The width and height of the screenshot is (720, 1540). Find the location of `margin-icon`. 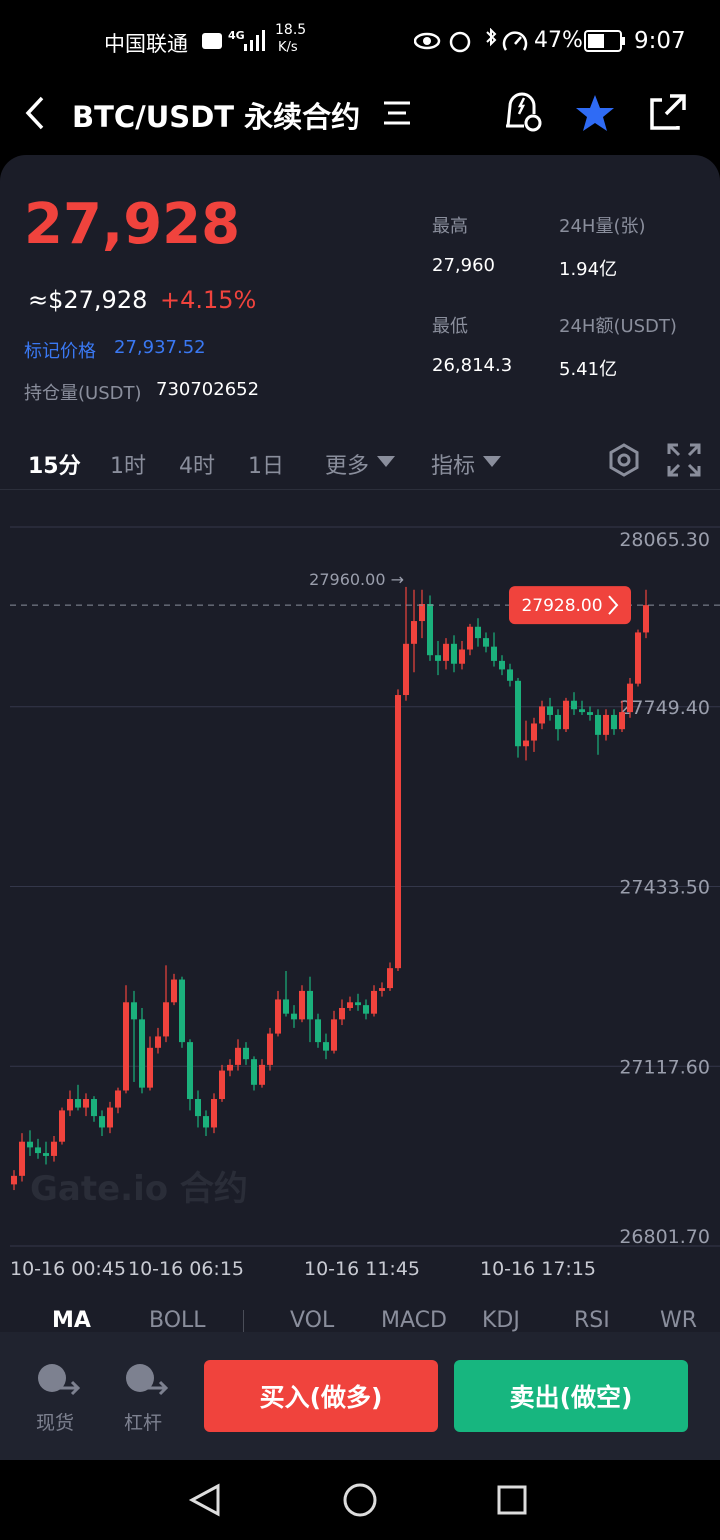

margin-icon is located at coordinates (146, 1380).